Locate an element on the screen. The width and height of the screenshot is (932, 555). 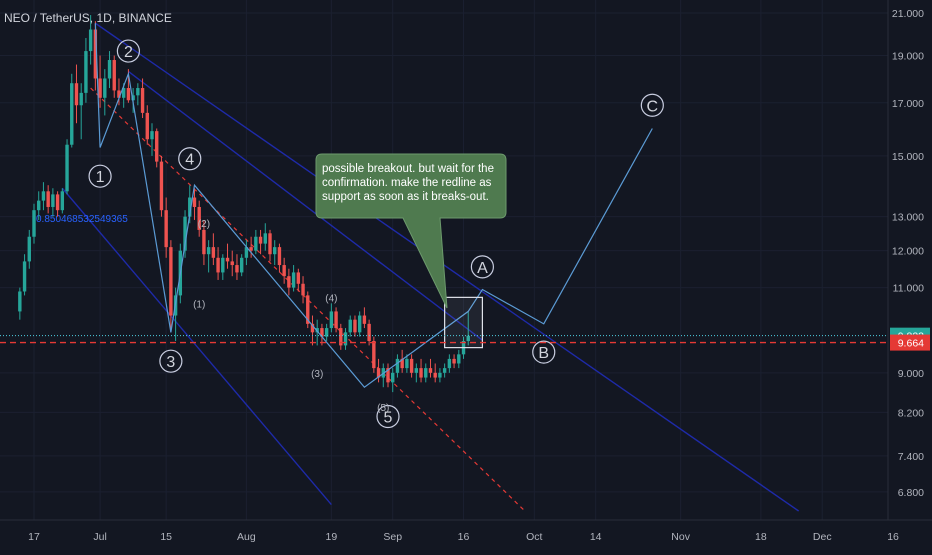
wave-label-a: A is located at coordinates (482, 268).